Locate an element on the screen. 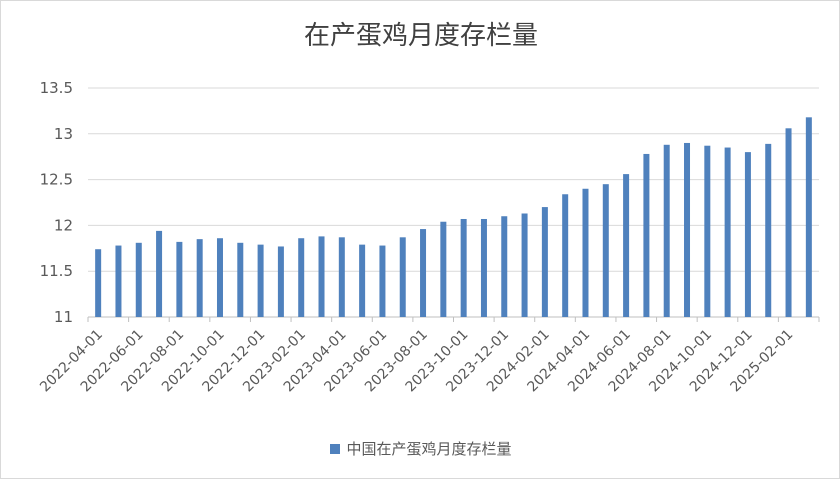 The width and height of the screenshot is (840, 480). y-tick-label: 11.5 is located at coordinates (56, 271).